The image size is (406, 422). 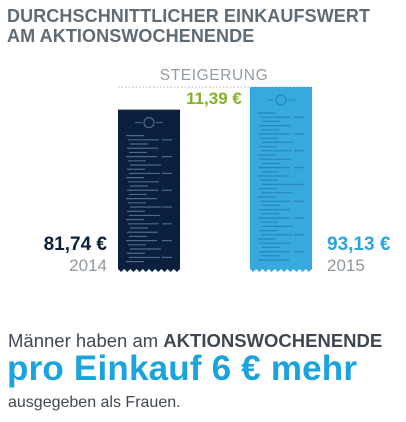 What do you see at coordinates (189, 16) in the screenshot?
I see `title-line-1: DURCHSCHNITTLICHER EINKAUFSWERT` at bounding box center [189, 16].